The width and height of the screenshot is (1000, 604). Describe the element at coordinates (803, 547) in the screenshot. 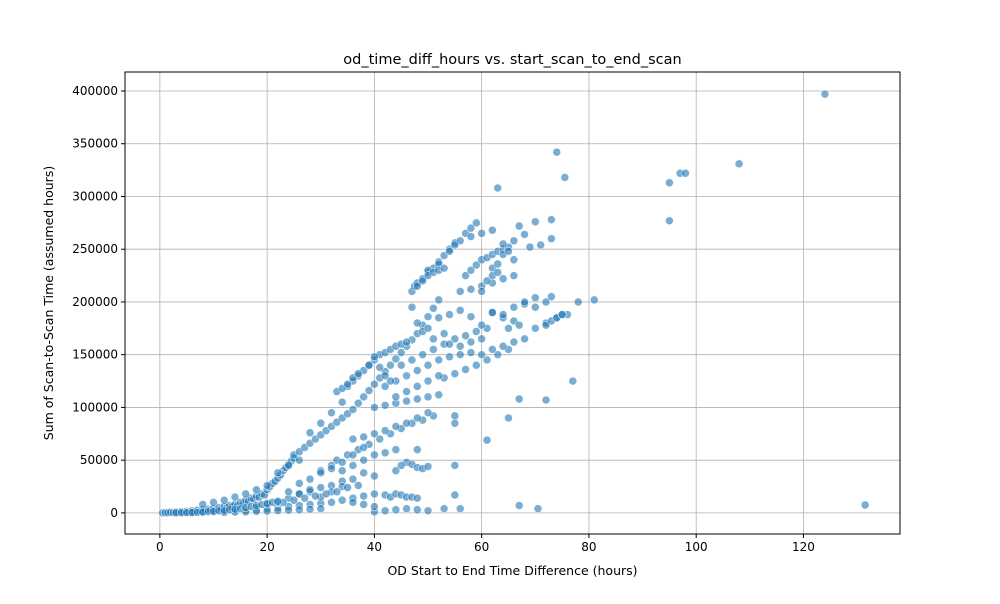

I see `x-tick-label: 120` at that location.